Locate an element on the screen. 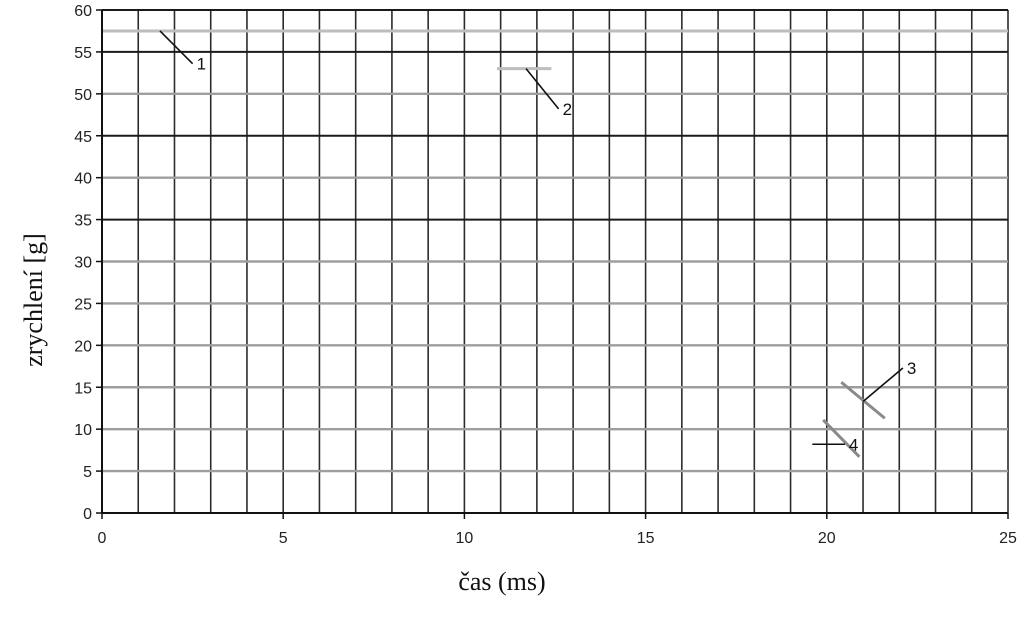 This screenshot has height=619, width=1024. y-tick-label: 20 is located at coordinates (83, 346).